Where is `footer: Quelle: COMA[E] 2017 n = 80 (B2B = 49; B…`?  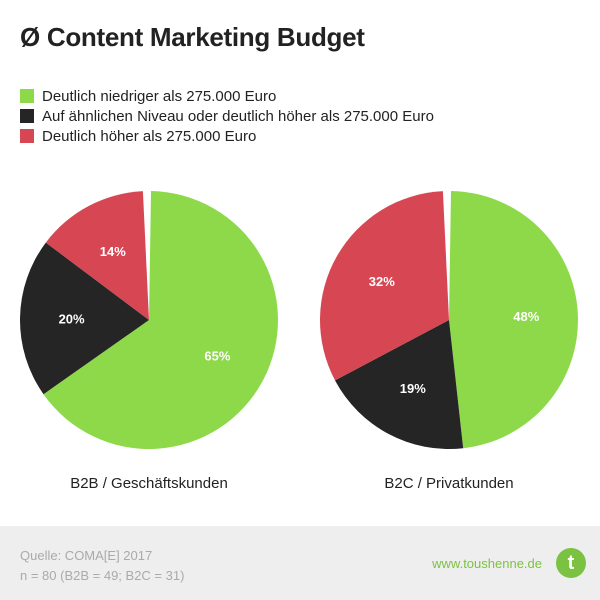
footer: Quelle: COMA[E] 2017 n = 80 (B2B = 49; B… is located at coordinates (300, 563).